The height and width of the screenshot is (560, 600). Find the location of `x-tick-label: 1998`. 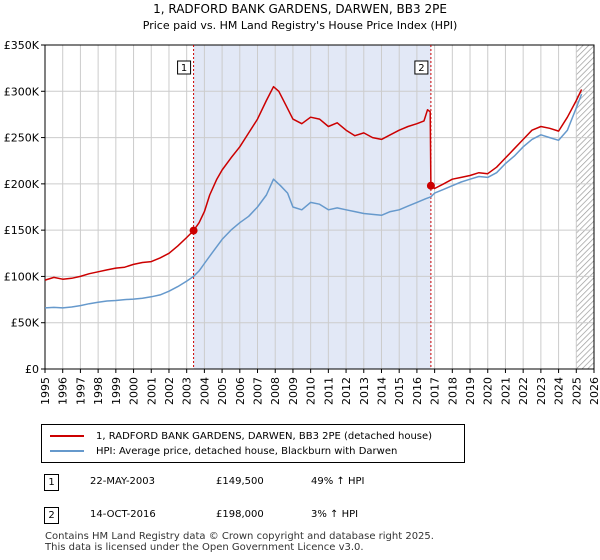

x-tick-label: 1998 is located at coordinates (98, 391).